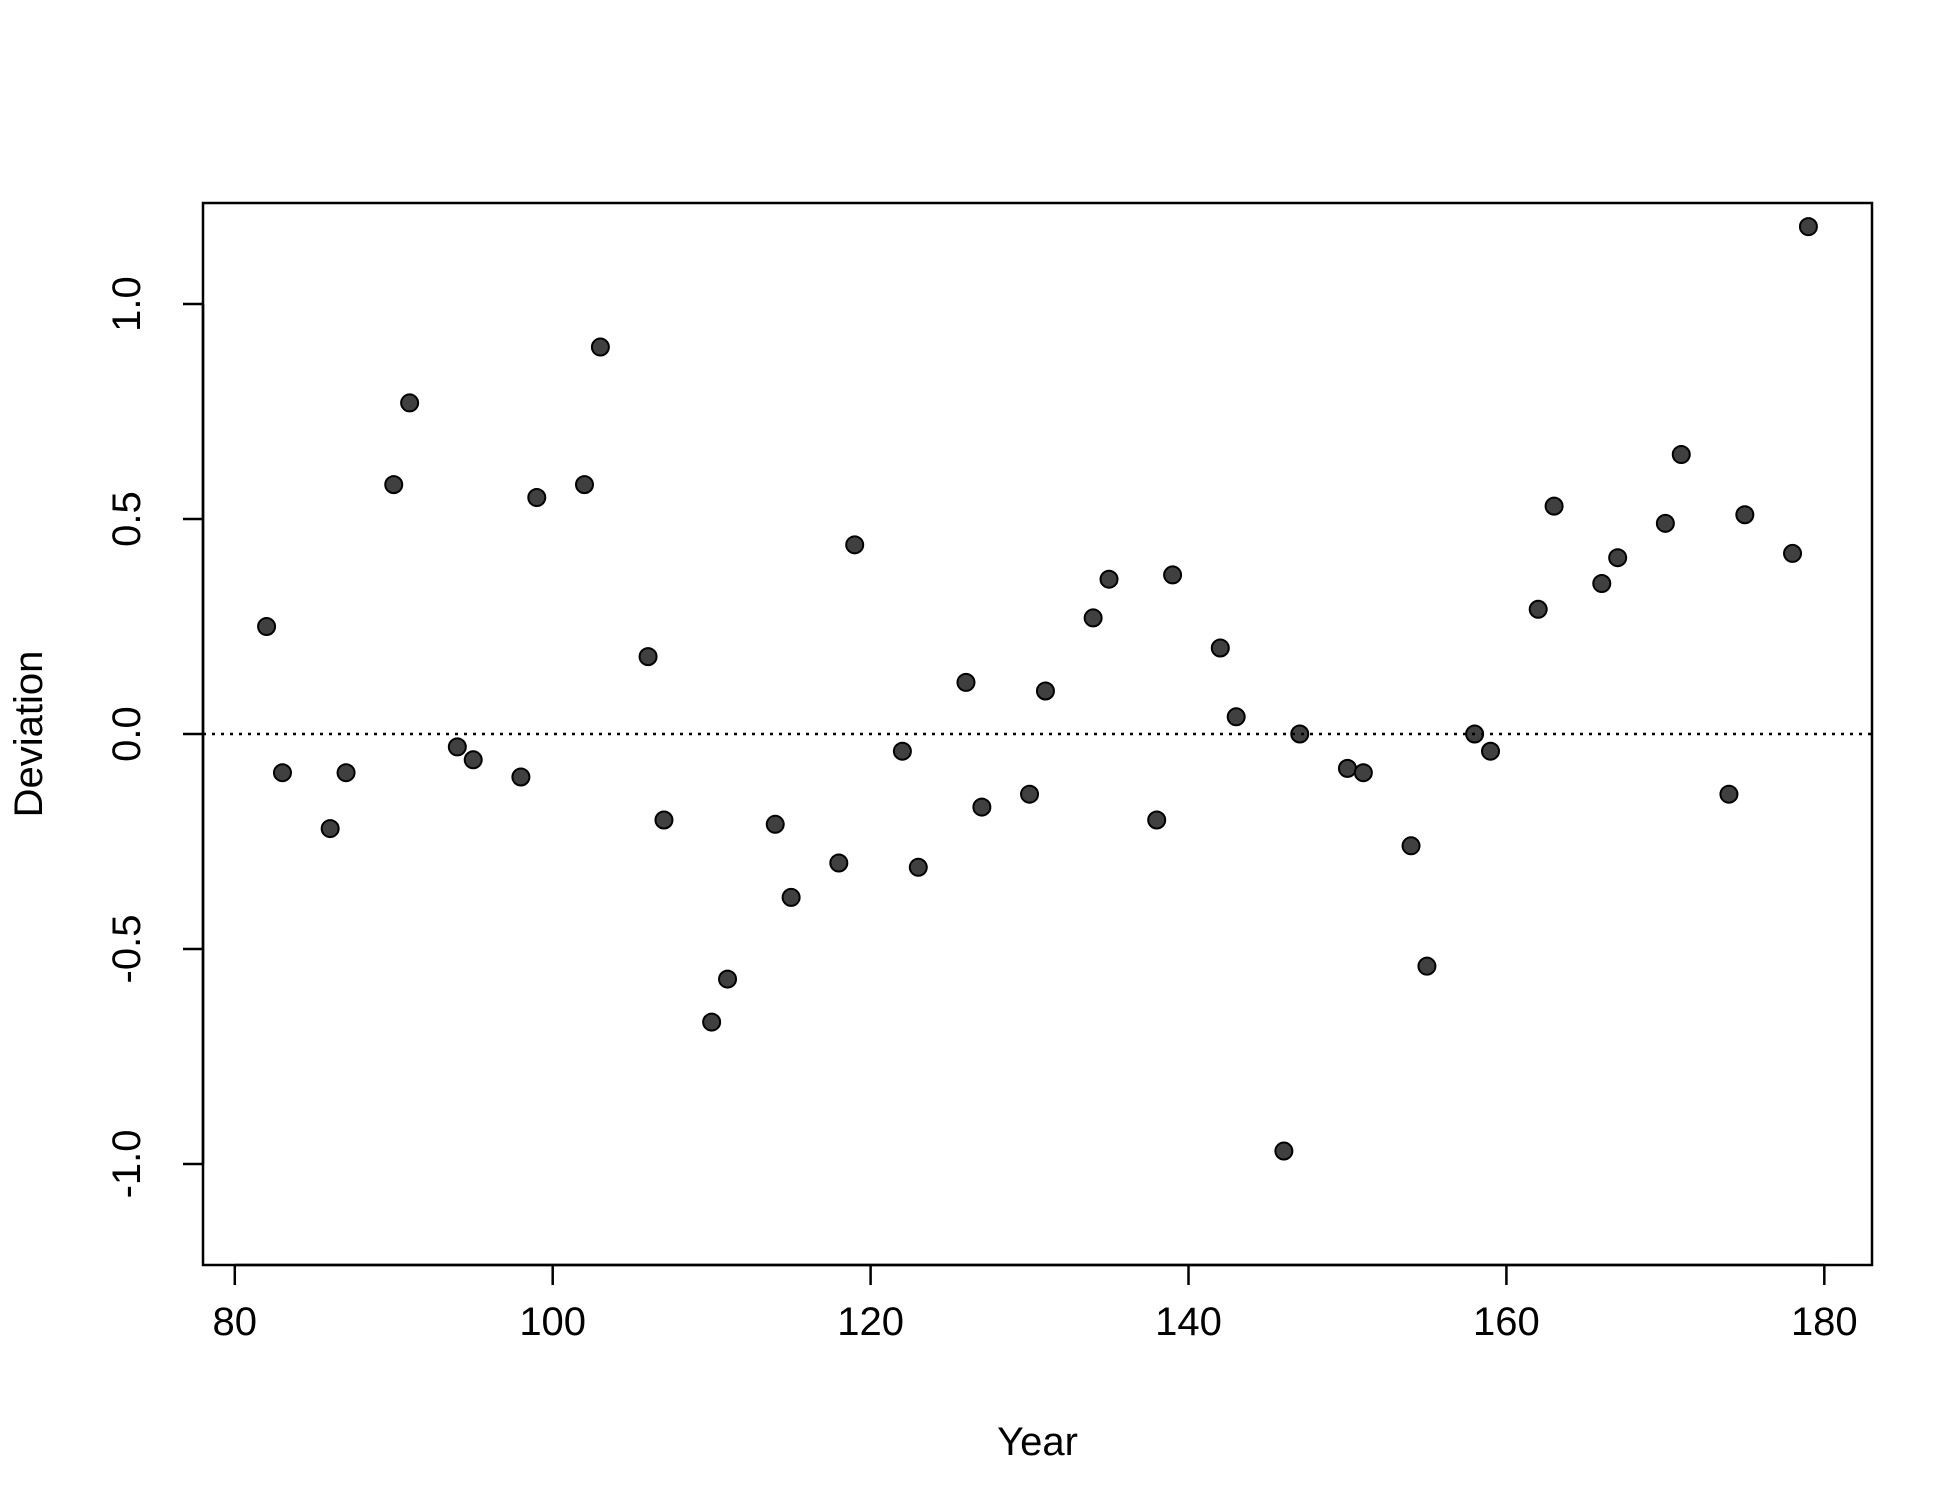 Image resolution: width=1950 pixels, height=1500 pixels. I want to click on x-axis: 80 100 120 140 160 180, so click(1035, 1303).